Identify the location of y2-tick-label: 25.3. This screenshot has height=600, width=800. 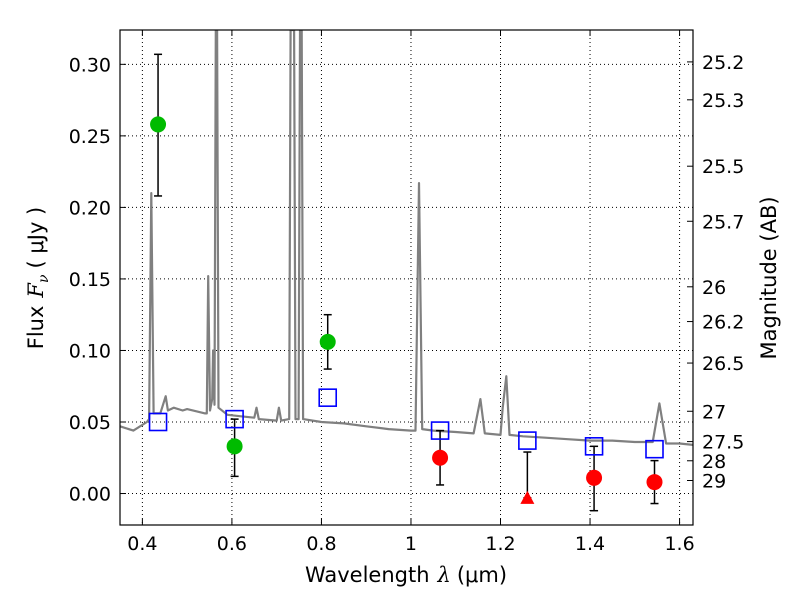
(723, 101).